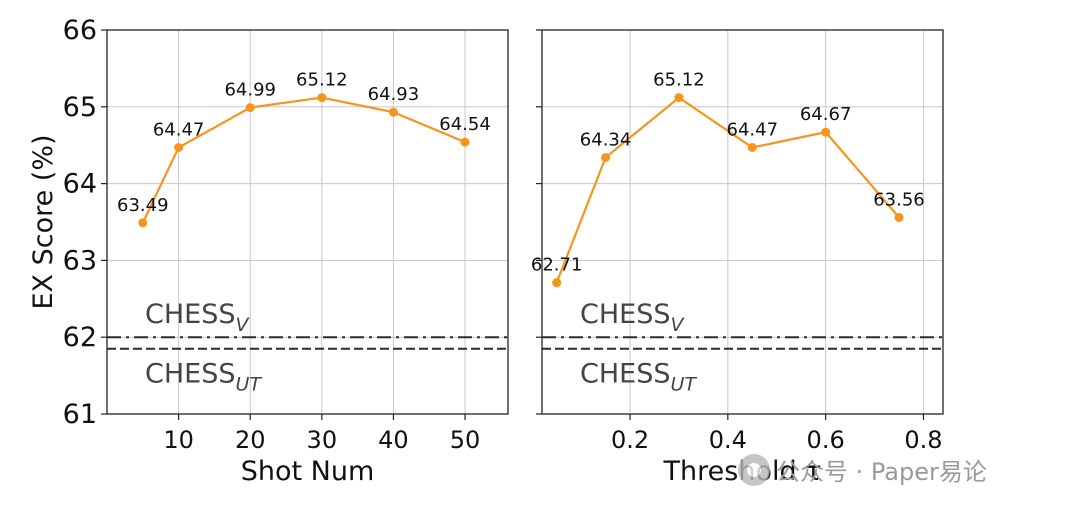 This screenshot has height=515, width=1080. What do you see at coordinates (308, 471) in the screenshot?
I see `panel1-x-axis-label: Shot Num` at bounding box center [308, 471].